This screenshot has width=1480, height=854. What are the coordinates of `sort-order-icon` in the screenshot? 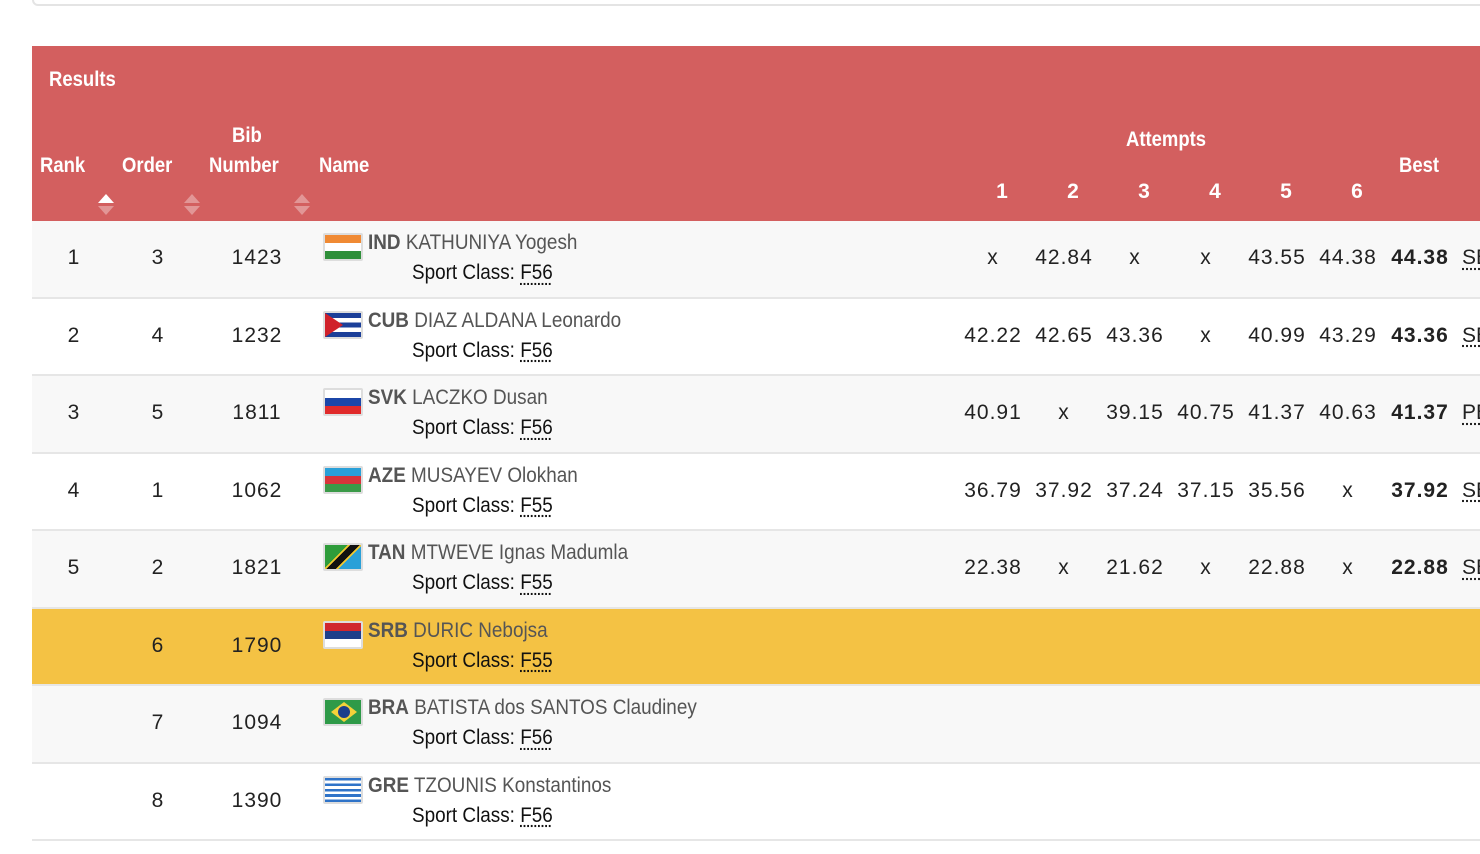 It's located at (192, 205).